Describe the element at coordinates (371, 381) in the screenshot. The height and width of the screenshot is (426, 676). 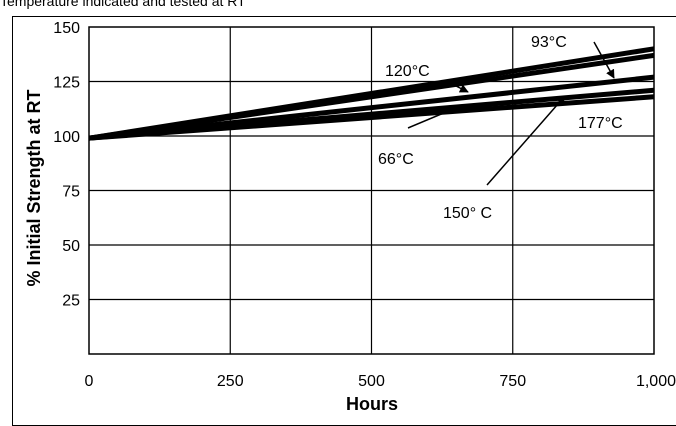
I see `x-tick-label: 500` at that location.